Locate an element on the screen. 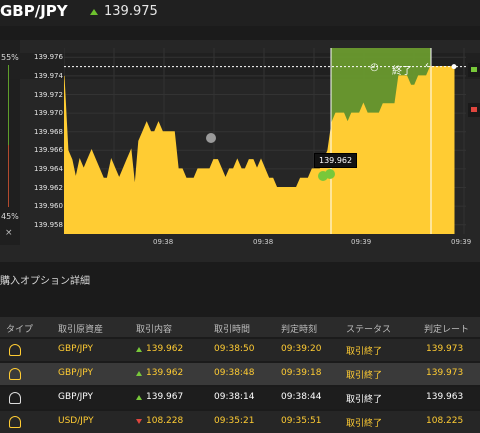 This screenshot has height=433, width=480. y-tick-label: 139.974 is located at coordinates (48, 75).